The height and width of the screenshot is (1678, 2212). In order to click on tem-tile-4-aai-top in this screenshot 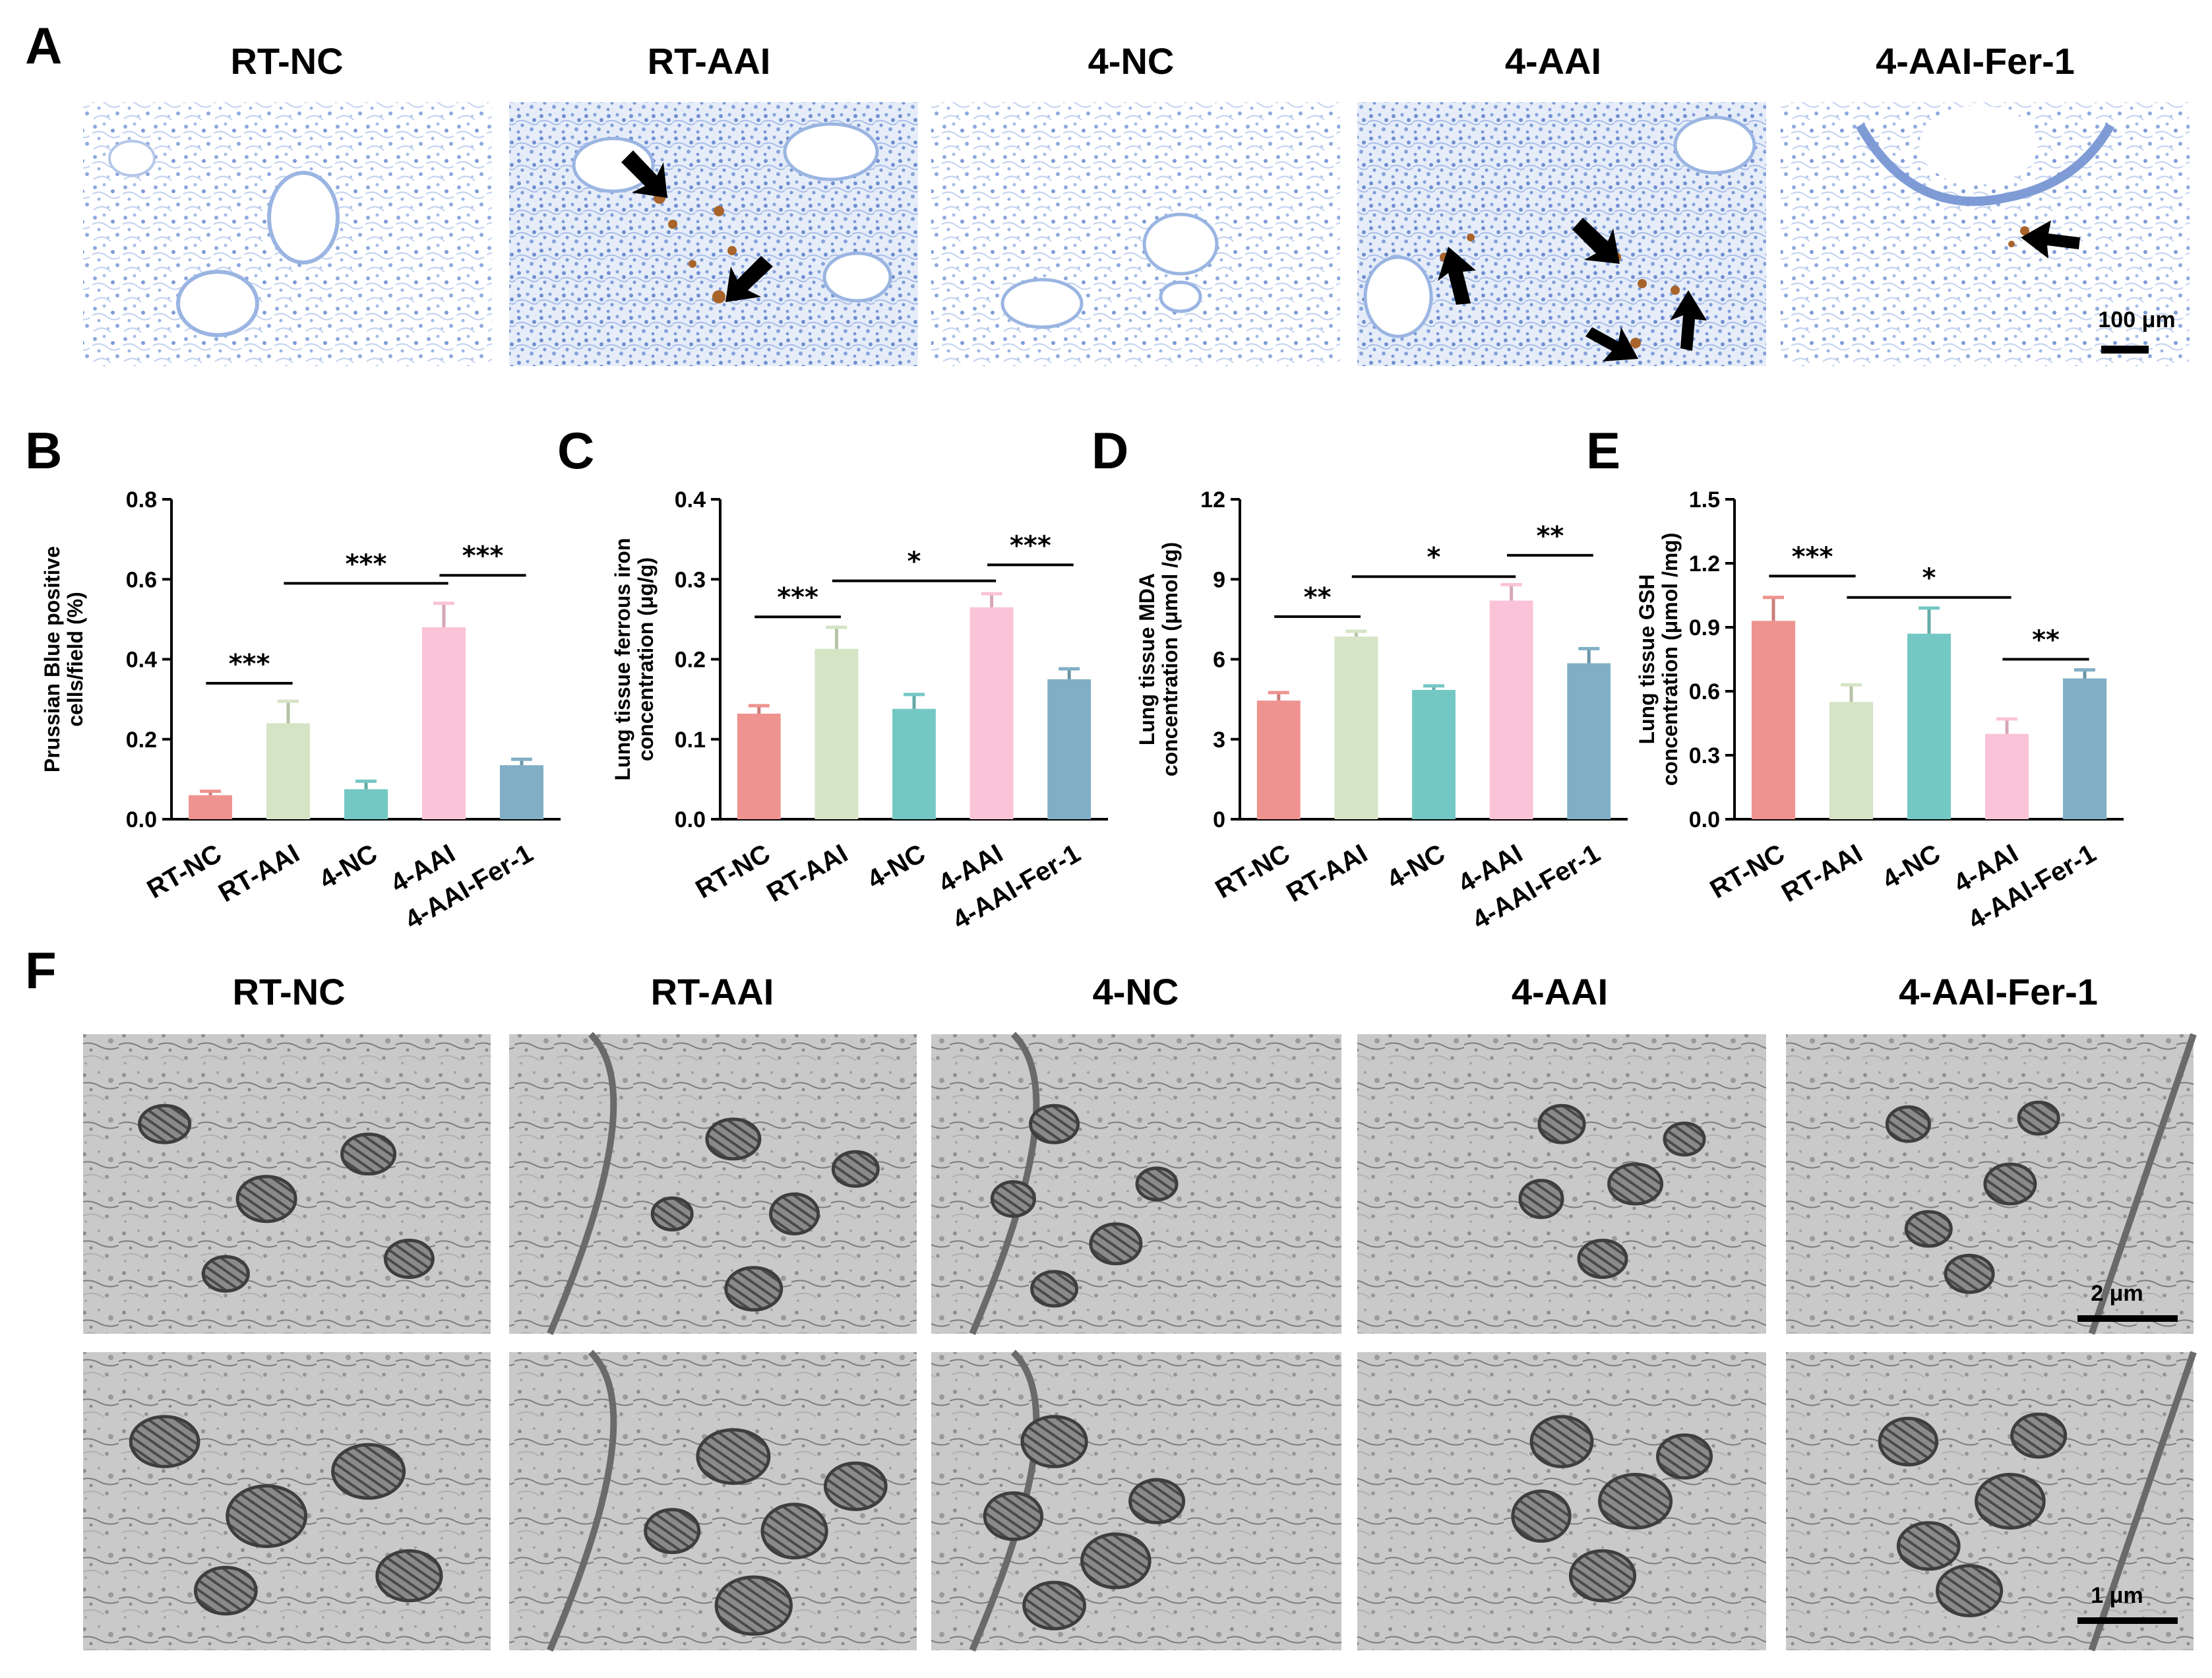, I will do `click(1561, 1184)`.